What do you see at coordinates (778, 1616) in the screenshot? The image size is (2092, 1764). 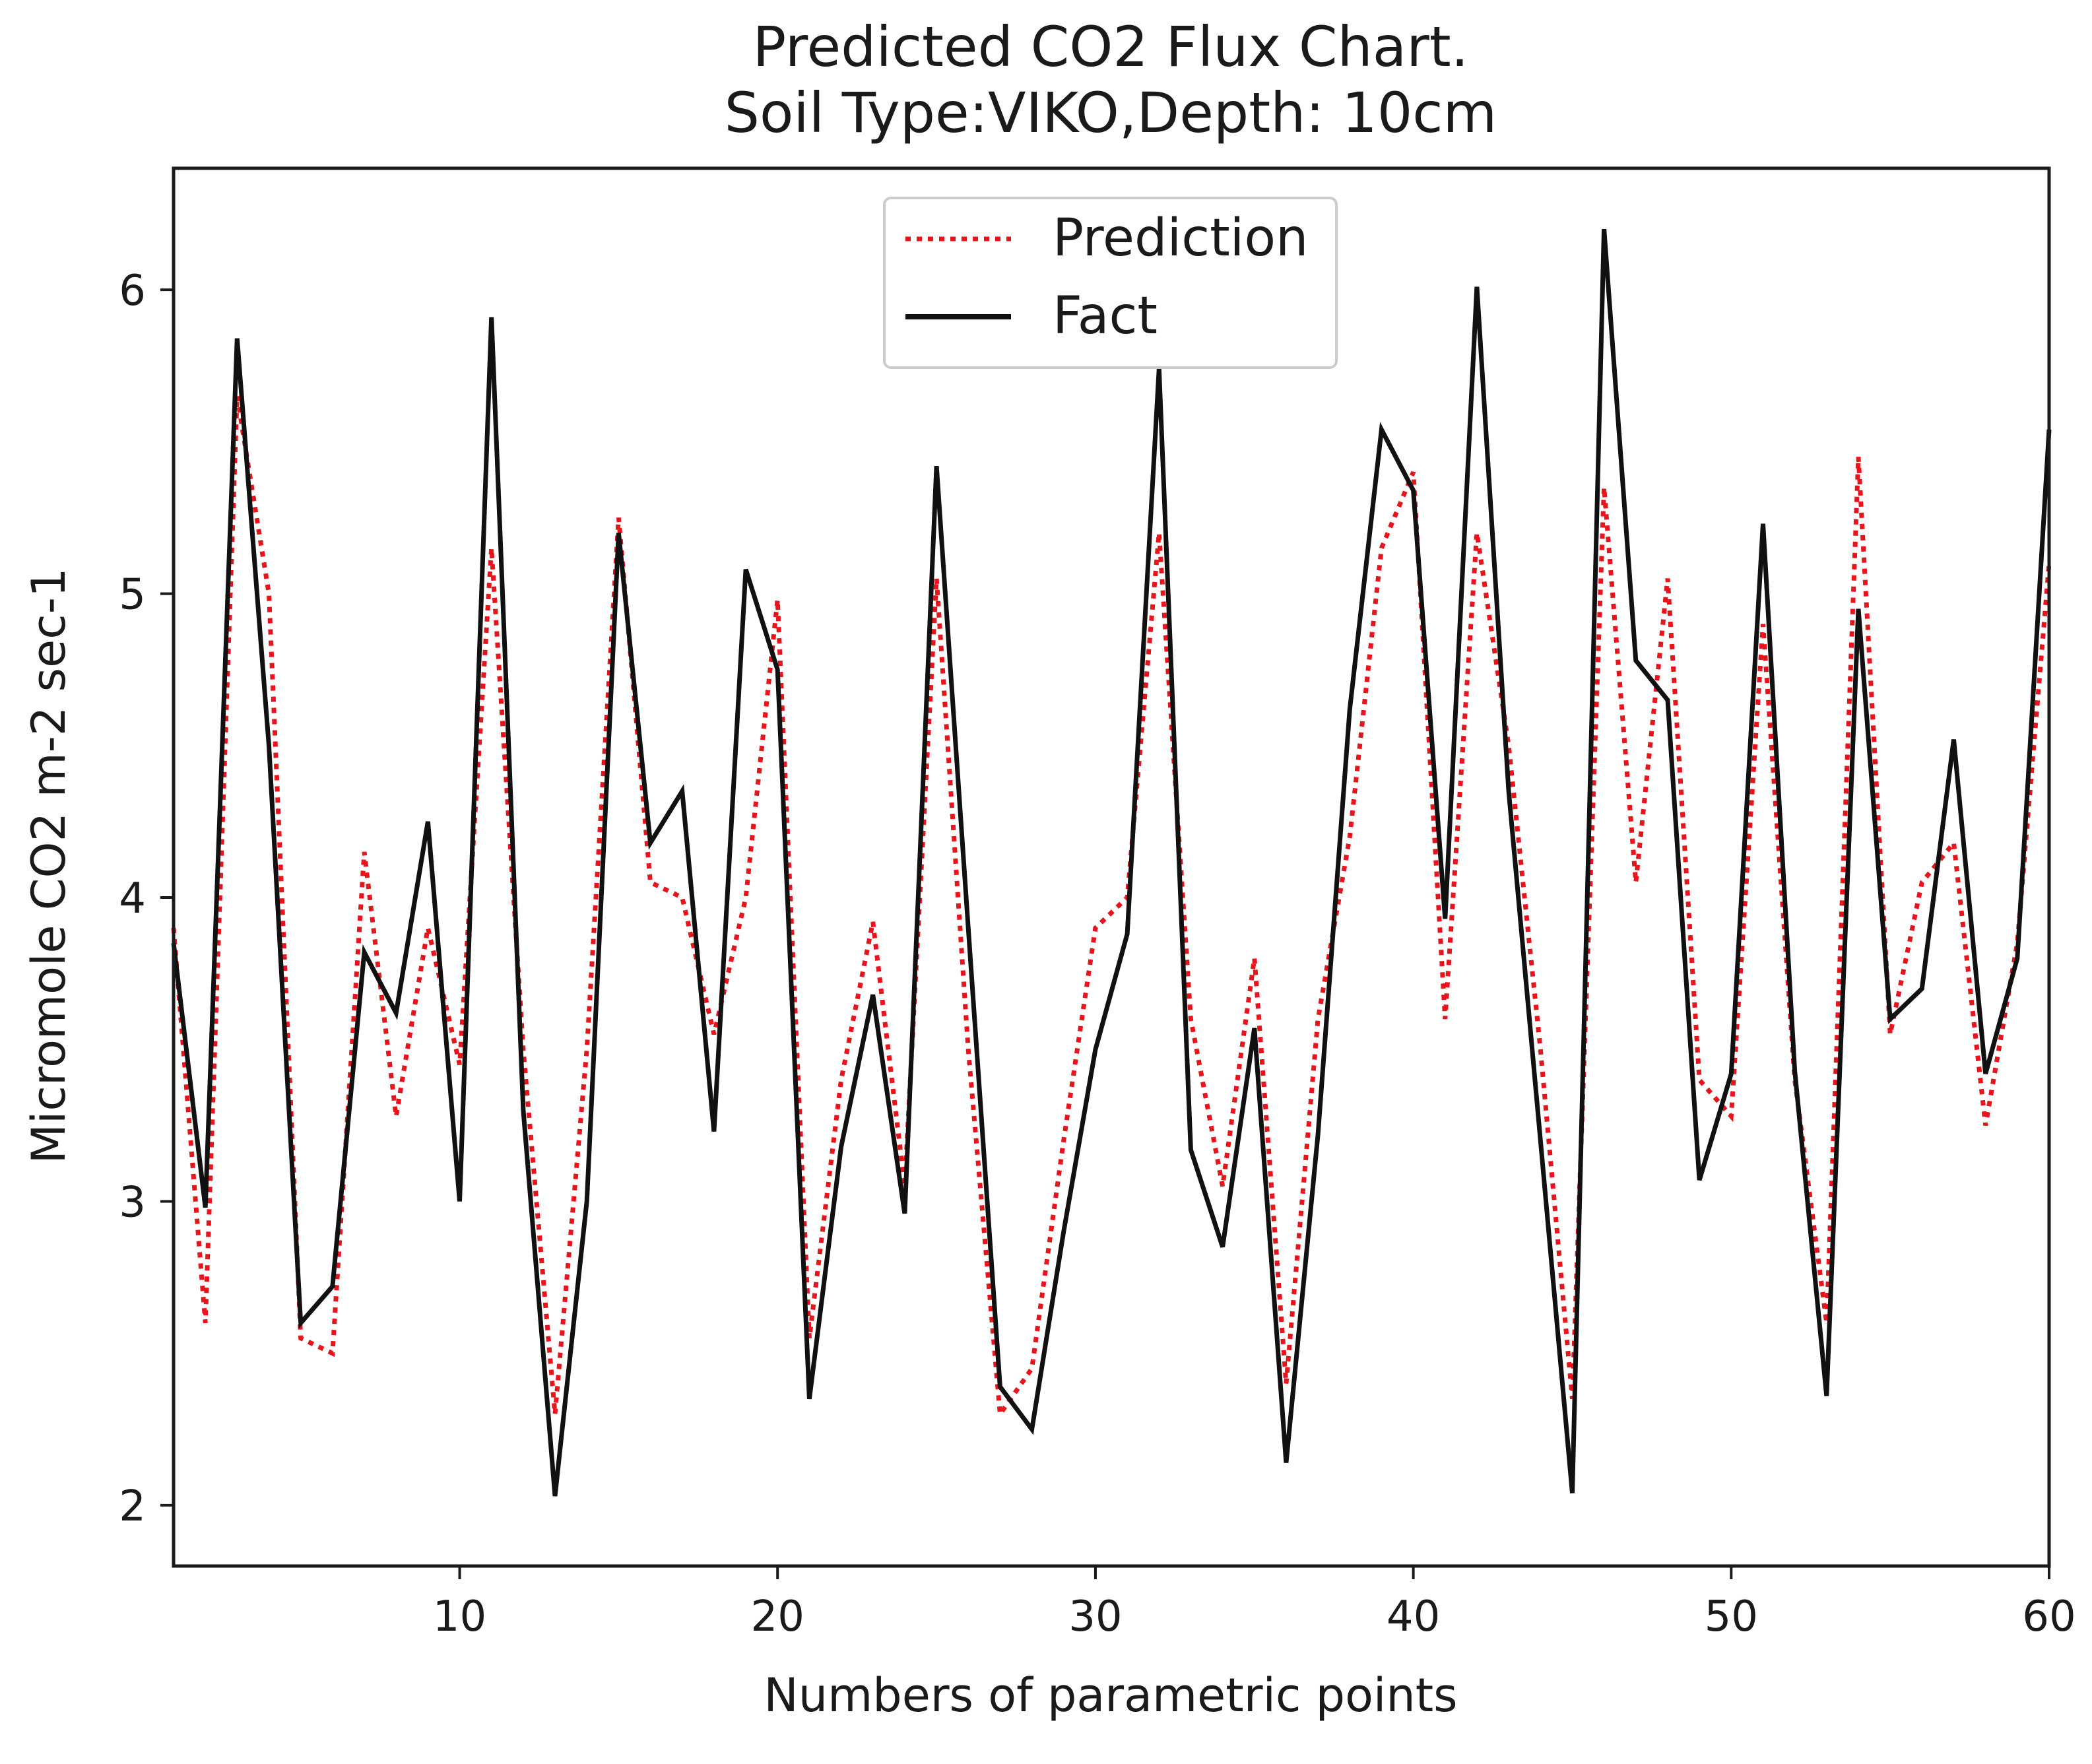 I see `x-tick-label: 20` at bounding box center [778, 1616].